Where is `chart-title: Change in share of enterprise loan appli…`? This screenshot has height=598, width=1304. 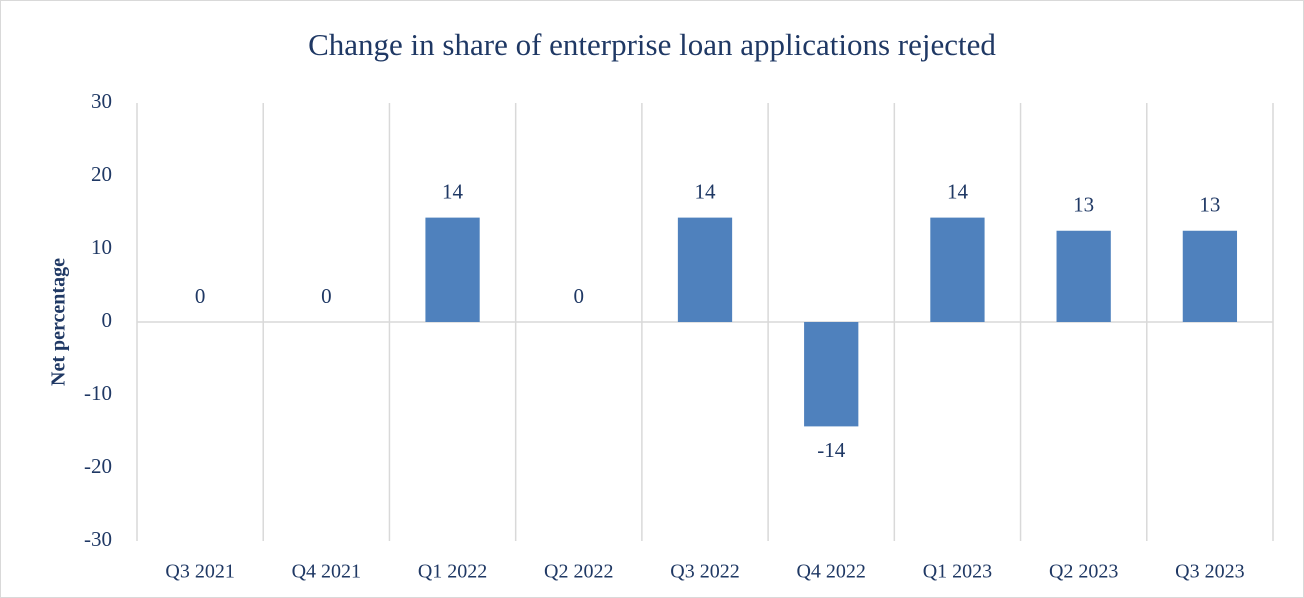 chart-title: Change in share of enterprise loan appli… is located at coordinates (652, 44).